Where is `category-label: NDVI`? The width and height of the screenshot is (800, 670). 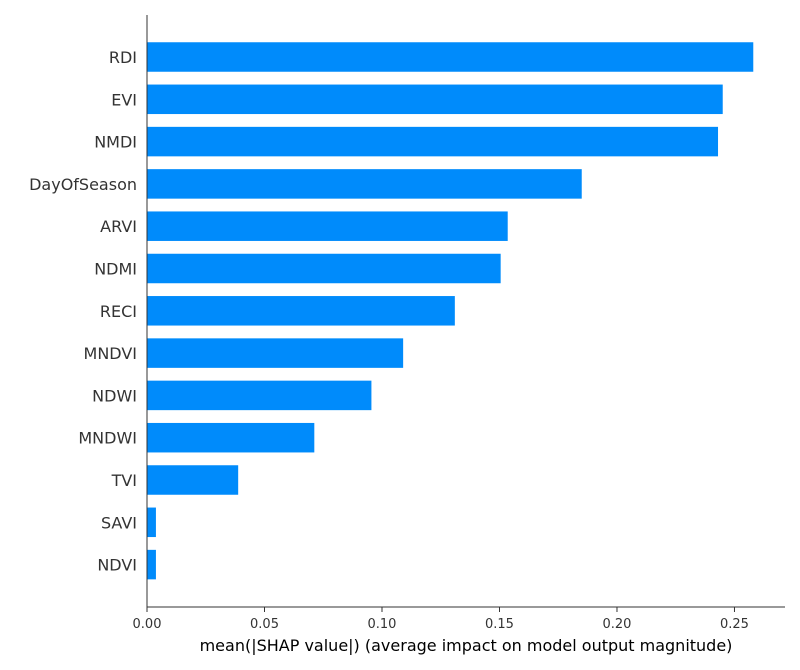 category-label: NDVI is located at coordinates (117, 565).